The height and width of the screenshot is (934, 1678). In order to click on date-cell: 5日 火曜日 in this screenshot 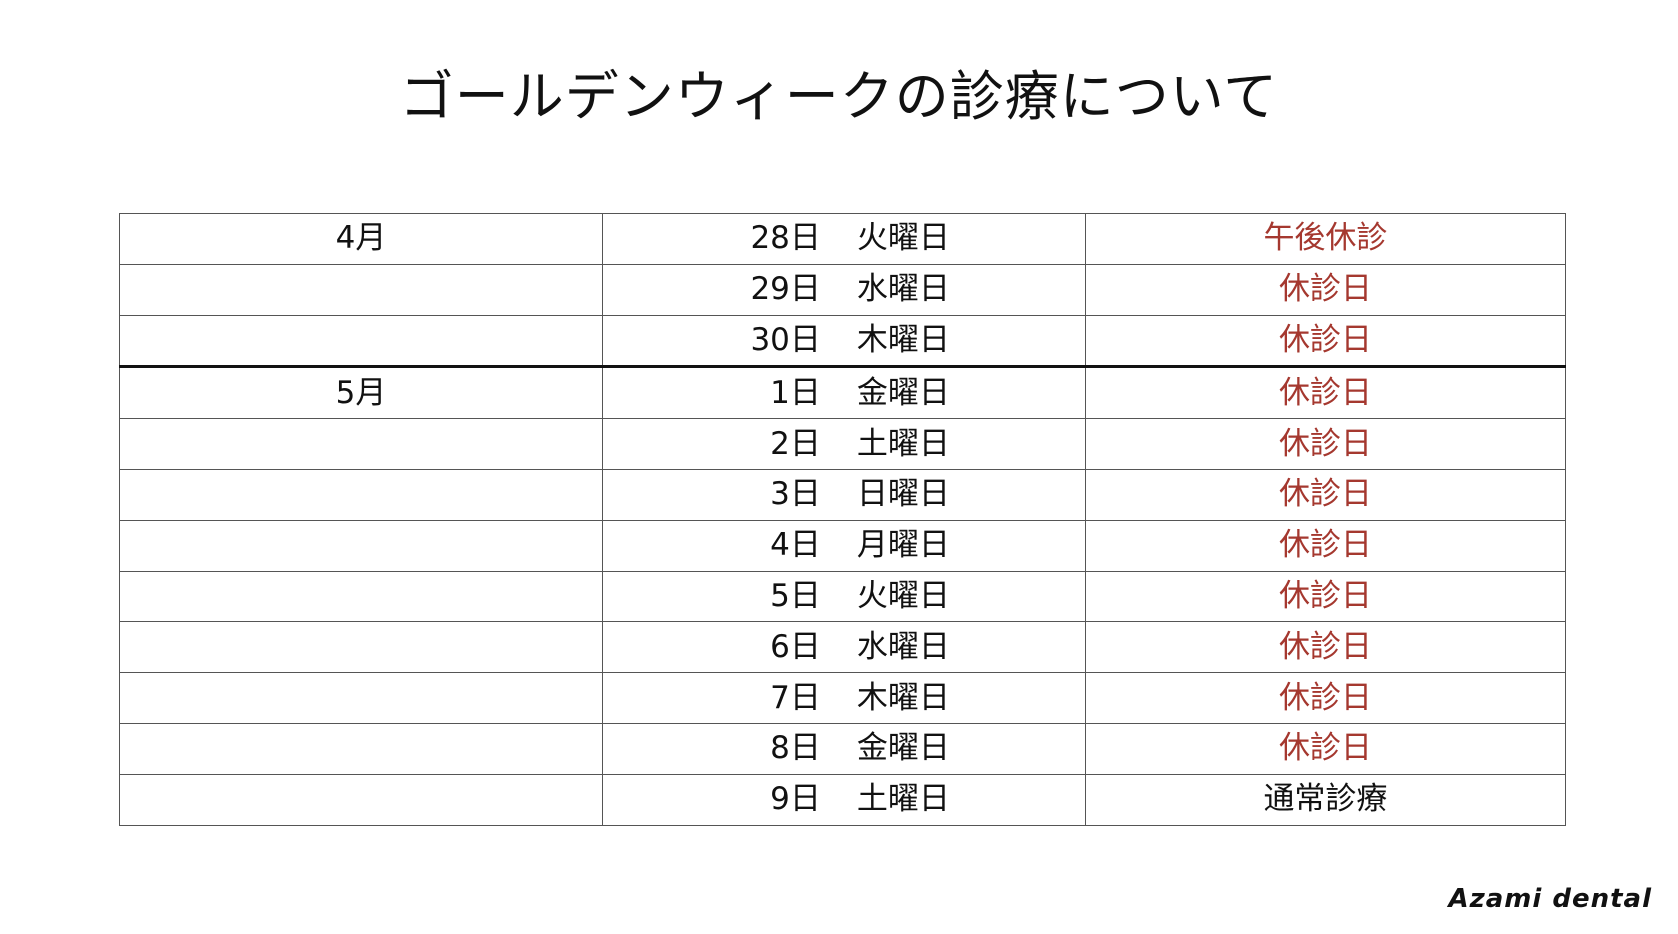, I will do `click(843, 596)`.